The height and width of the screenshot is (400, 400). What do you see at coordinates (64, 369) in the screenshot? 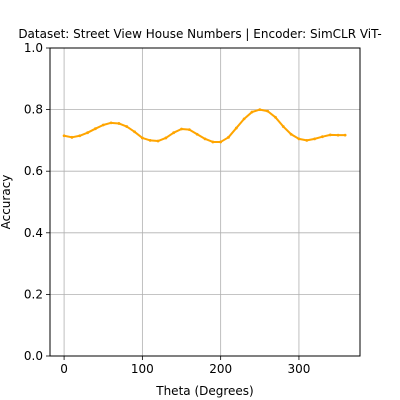
I see `x-tick-label: 0` at bounding box center [64, 369].